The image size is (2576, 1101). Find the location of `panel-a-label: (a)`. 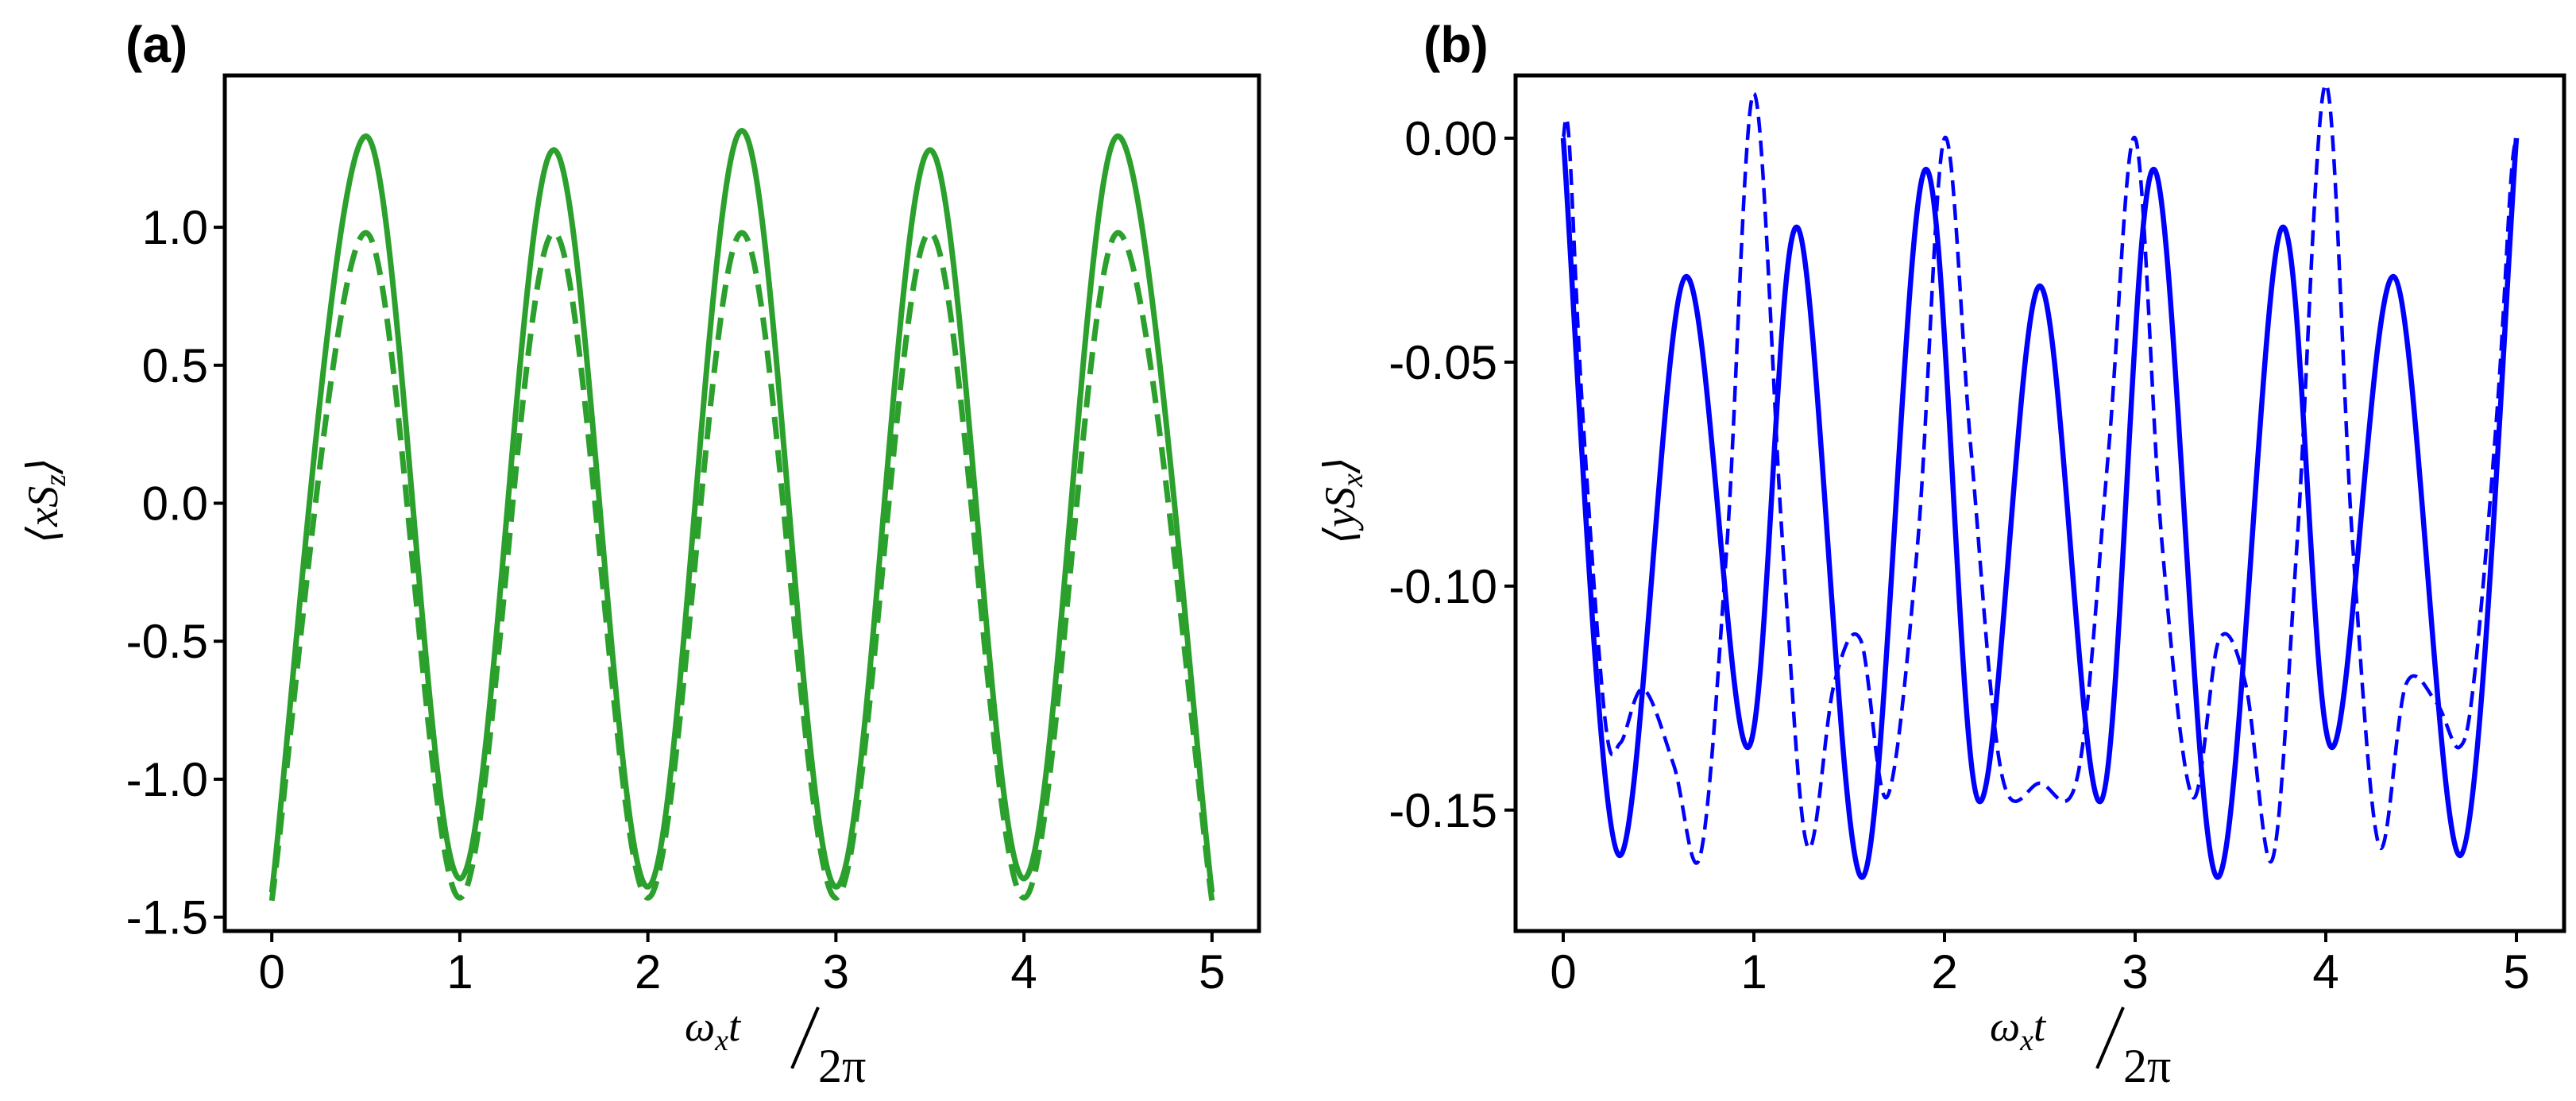

panel-a-label: (a) is located at coordinates (156, 44).